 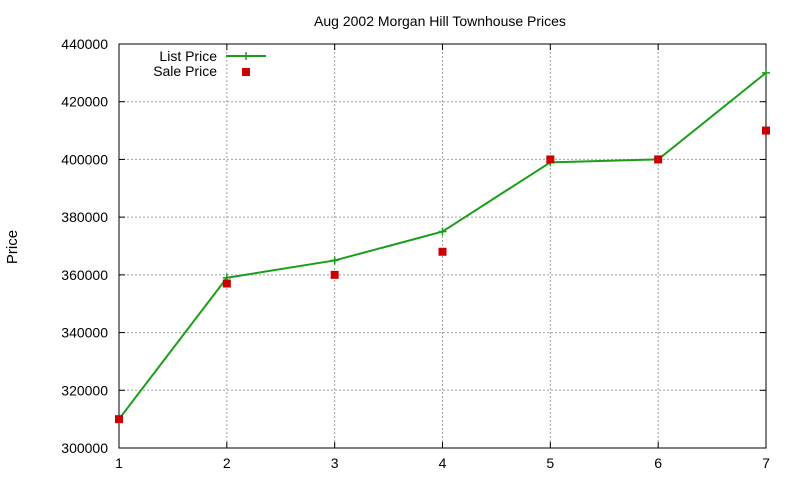 I want to click on legend-label-sale-price: Sale Price, so click(x=185, y=71).